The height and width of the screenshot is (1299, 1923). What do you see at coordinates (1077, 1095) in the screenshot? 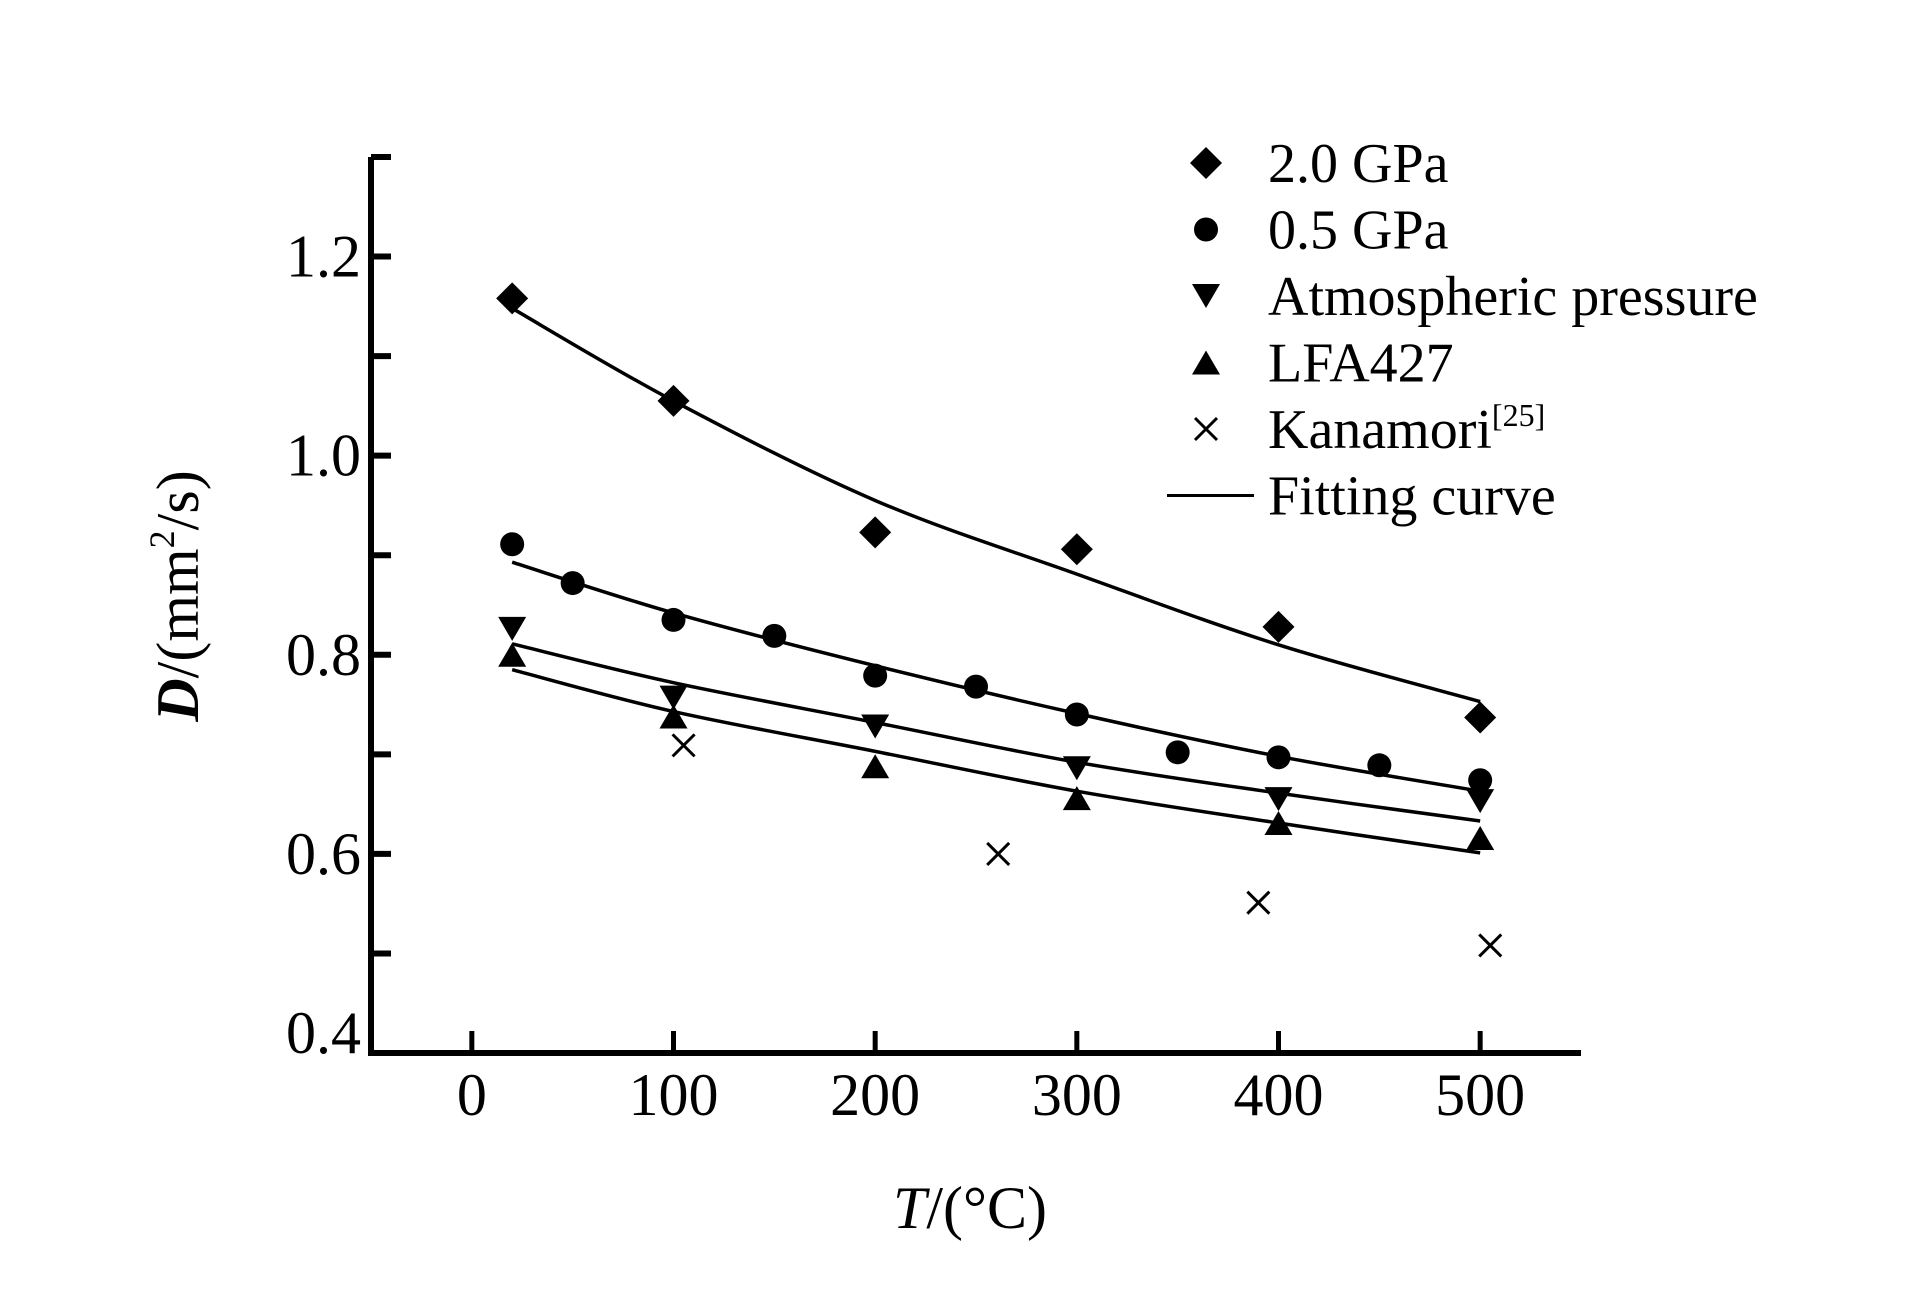
I see `x-tick-label: 300` at bounding box center [1077, 1095].